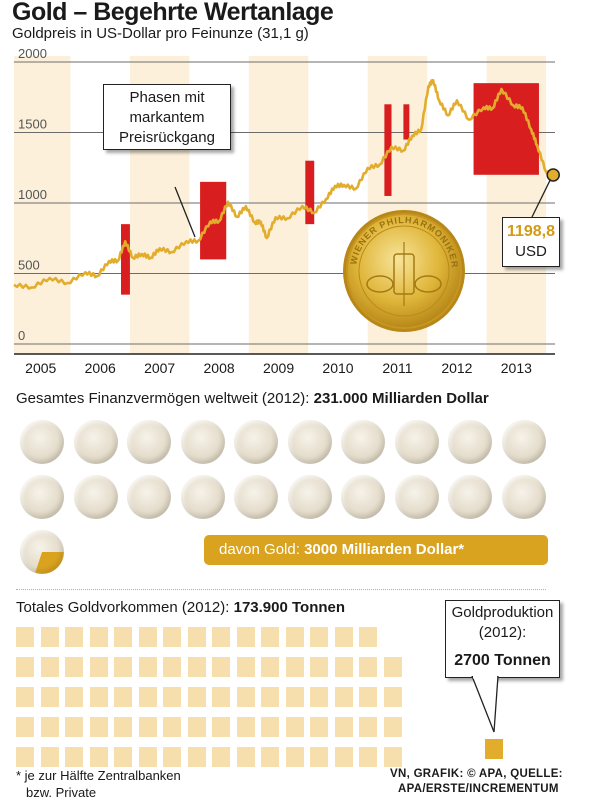 This screenshot has width=590, height=801. I want to click on x-tick-label: 2012, so click(456, 367).